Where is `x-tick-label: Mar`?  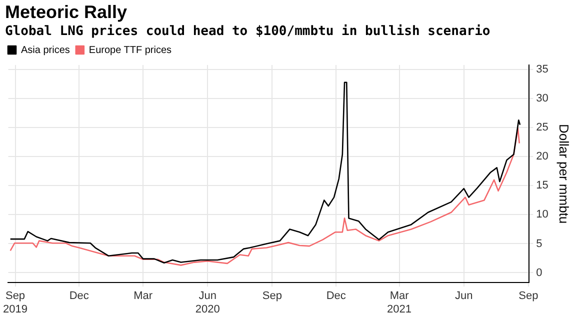
x-tick-label: Mar is located at coordinates (143, 296).